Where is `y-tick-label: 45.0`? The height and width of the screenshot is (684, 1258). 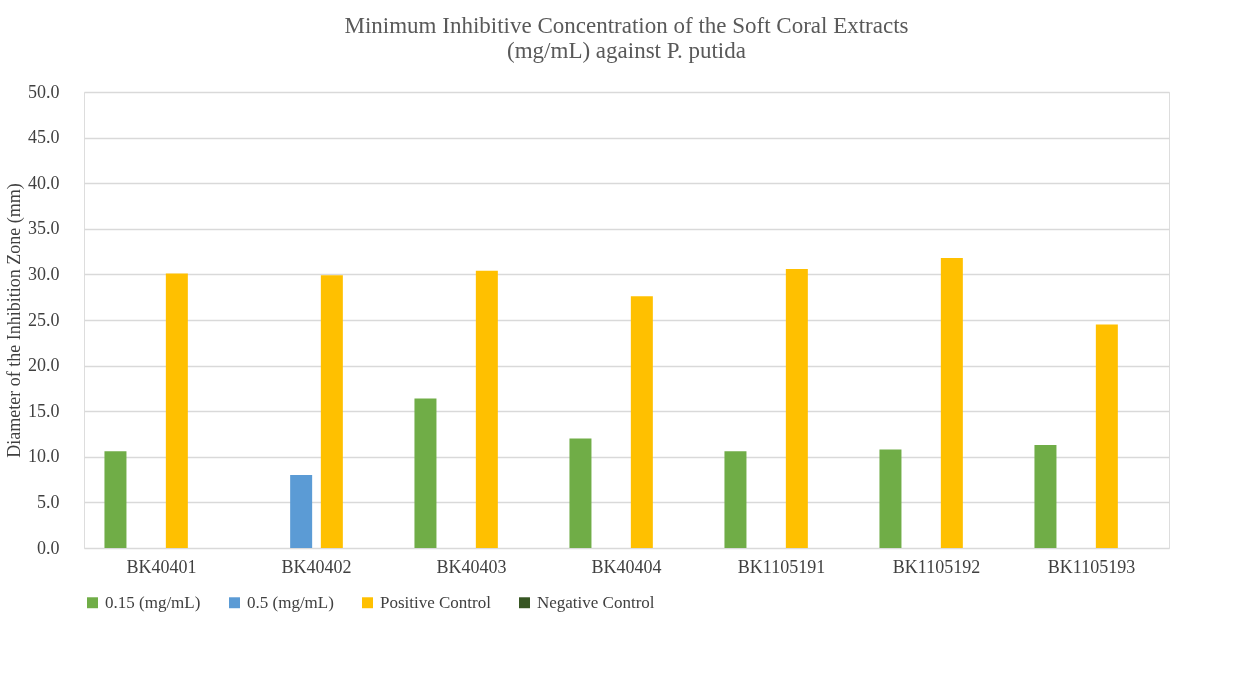 y-tick-label: 45.0 is located at coordinates (44, 137).